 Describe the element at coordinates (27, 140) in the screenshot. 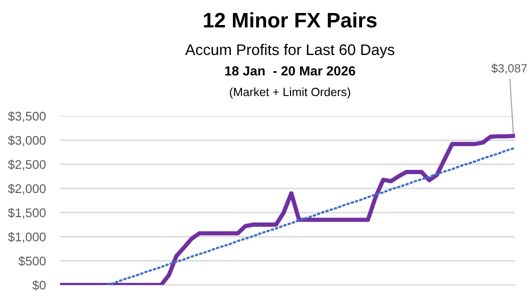

I see `y-tick-label: $3,000` at that location.